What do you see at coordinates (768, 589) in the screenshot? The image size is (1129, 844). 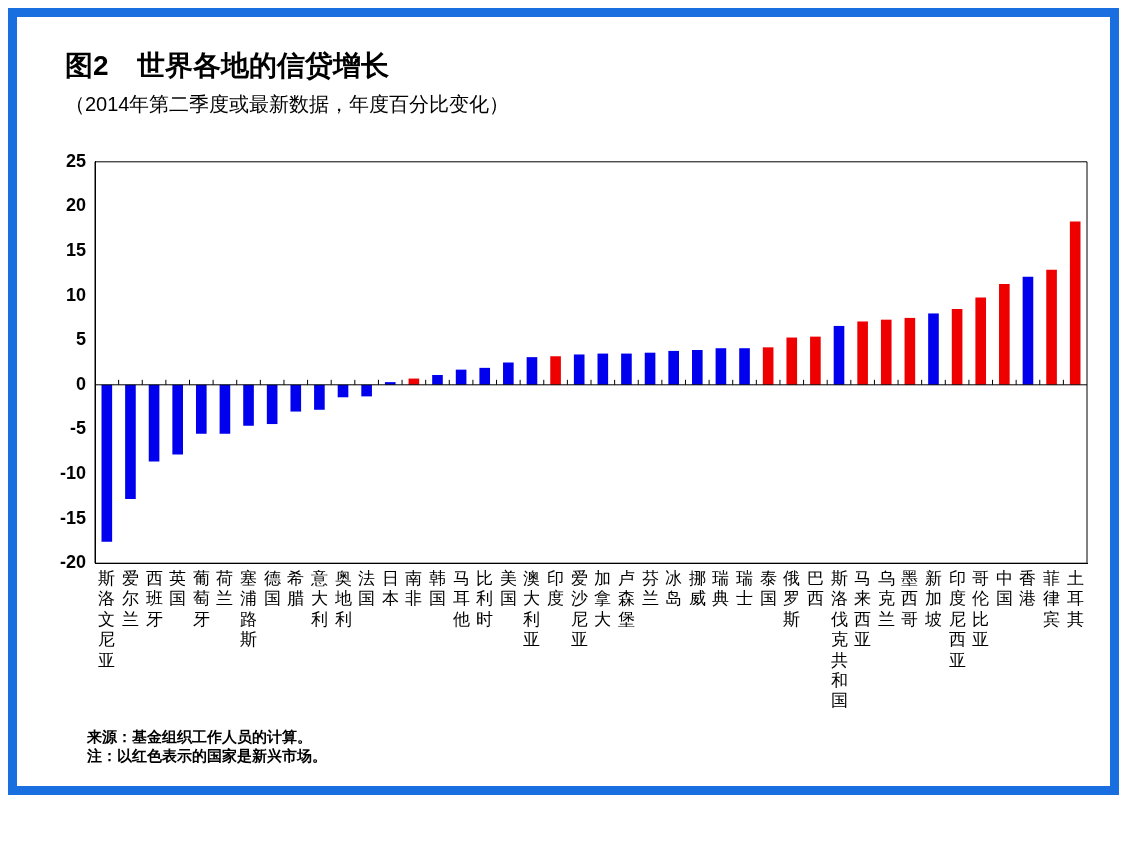 I see `x-tick-label: 泰国` at bounding box center [768, 589].